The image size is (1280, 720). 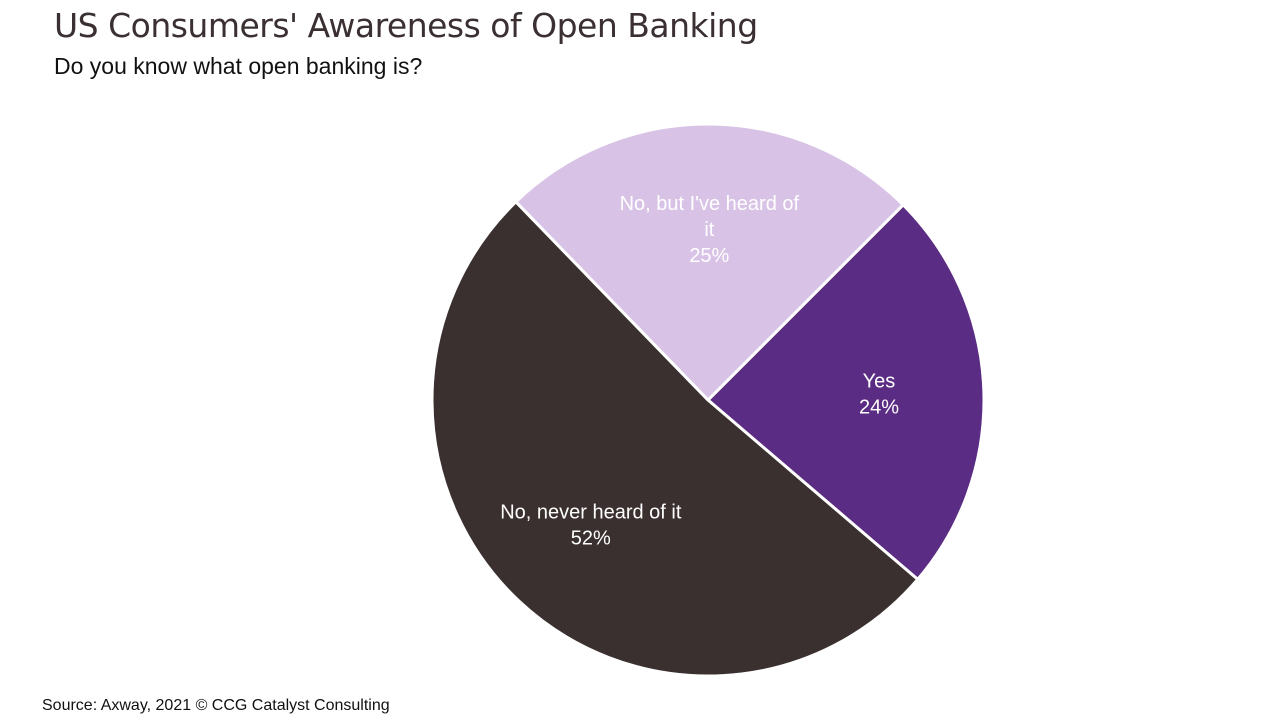 What do you see at coordinates (238, 66) in the screenshot?
I see `chart-subtitle: Do you know what open banking is?` at bounding box center [238, 66].